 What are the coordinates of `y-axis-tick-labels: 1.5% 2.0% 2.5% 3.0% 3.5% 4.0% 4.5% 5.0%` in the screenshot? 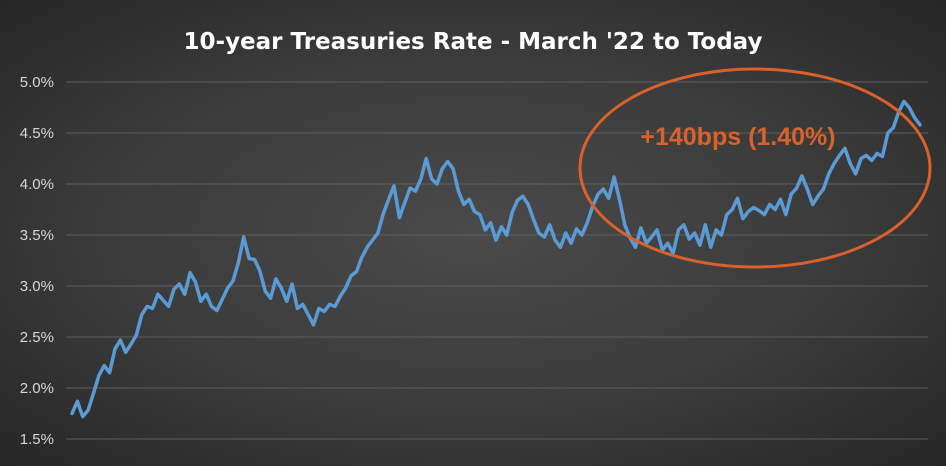 It's located at (37, 261).